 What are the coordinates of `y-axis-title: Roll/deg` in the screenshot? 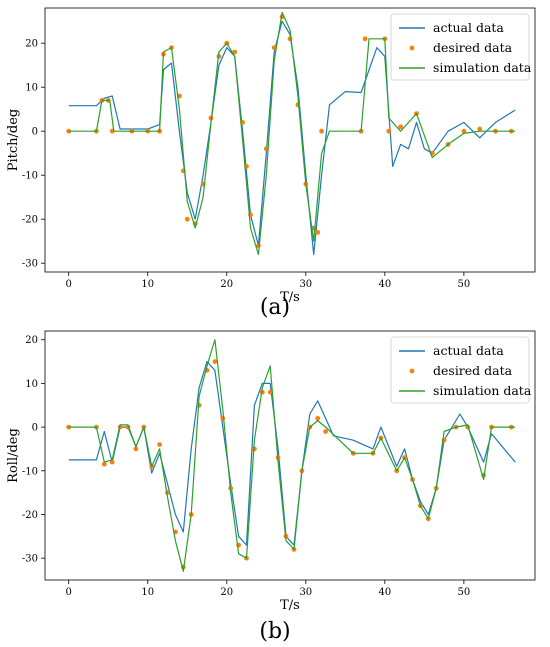 It's located at (13, 455).